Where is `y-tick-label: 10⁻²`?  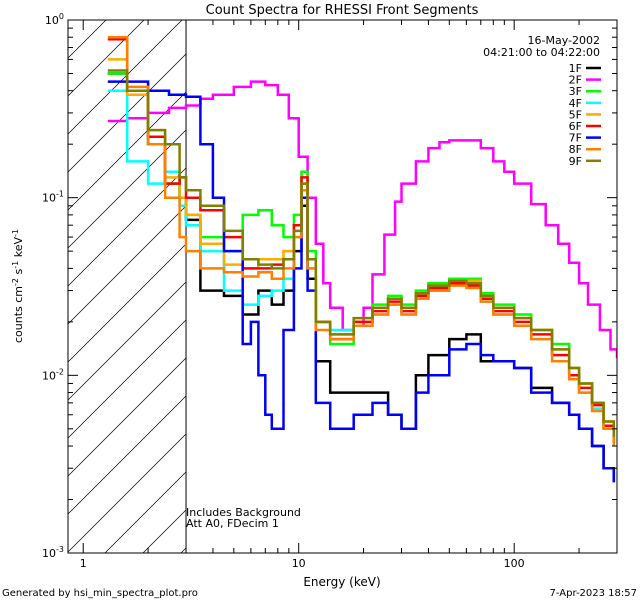
y-tick-label: 10⁻² is located at coordinates (53, 374).